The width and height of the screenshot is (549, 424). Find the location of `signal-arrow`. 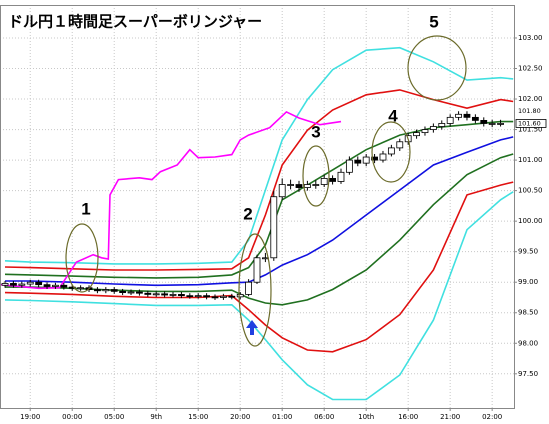

signal-arrow is located at coordinates (252, 327).